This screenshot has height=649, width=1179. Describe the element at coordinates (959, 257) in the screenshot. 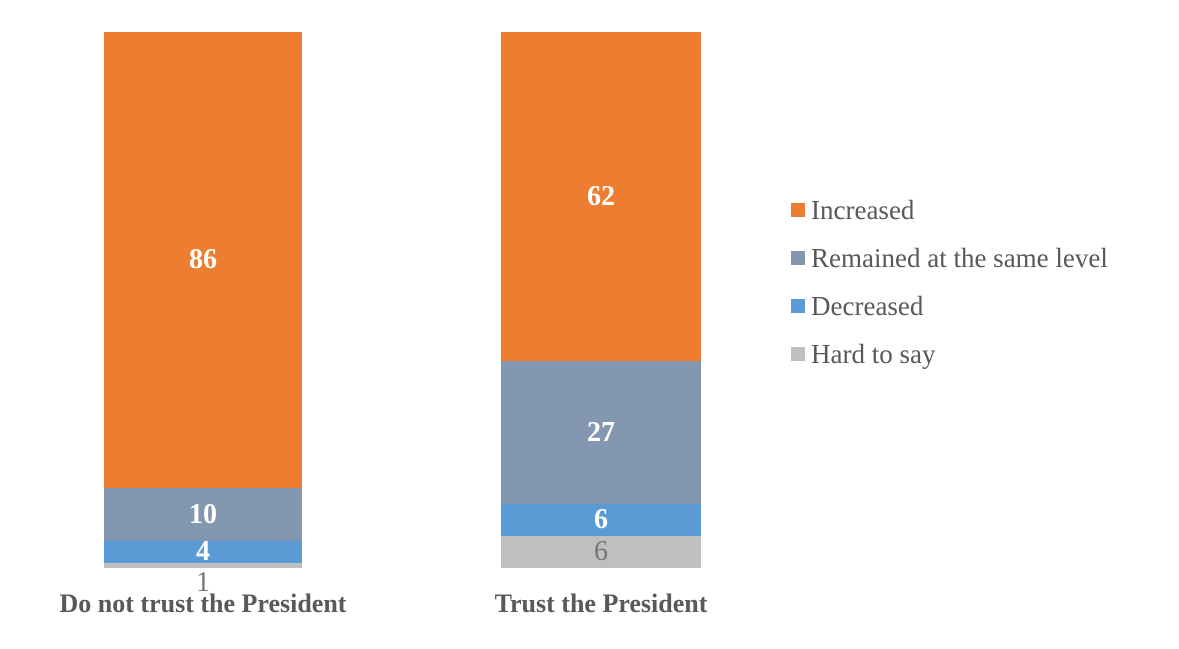

I see `legend-label: Remained at the same level` at that location.